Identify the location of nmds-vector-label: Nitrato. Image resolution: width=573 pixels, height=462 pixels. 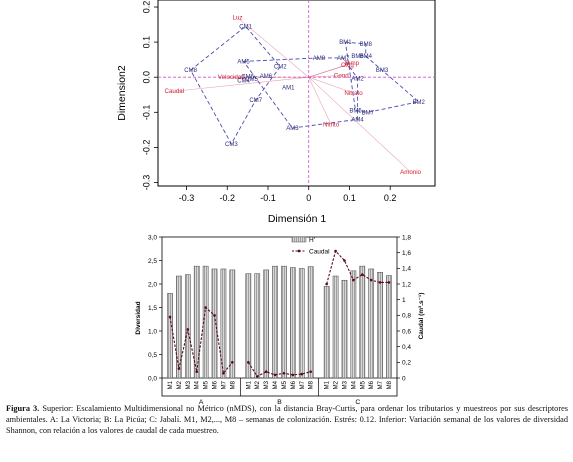
(353, 93).